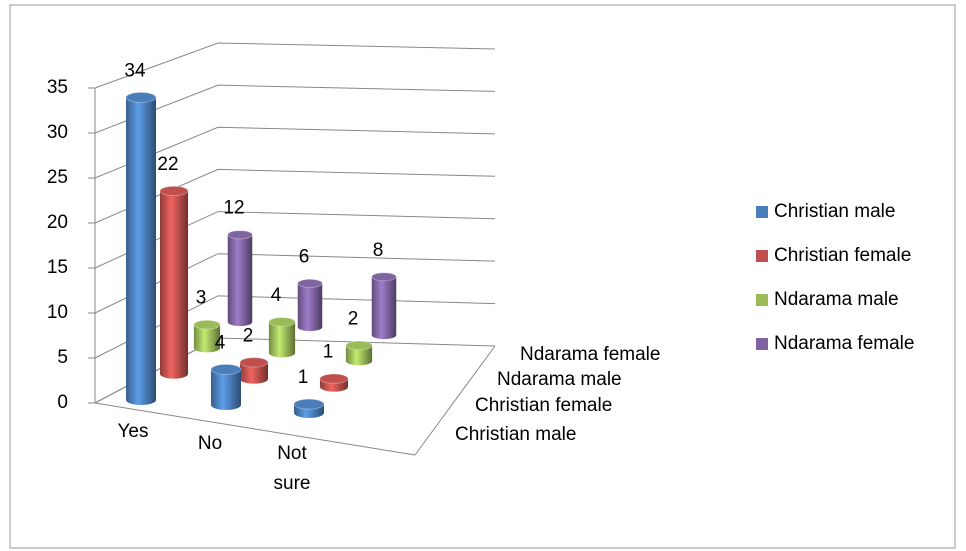 This screenshot has height=551, width=966. Describe the element at coordinates (515, 434) in the screenshot. I see `depth-label: Christian male` at that location.